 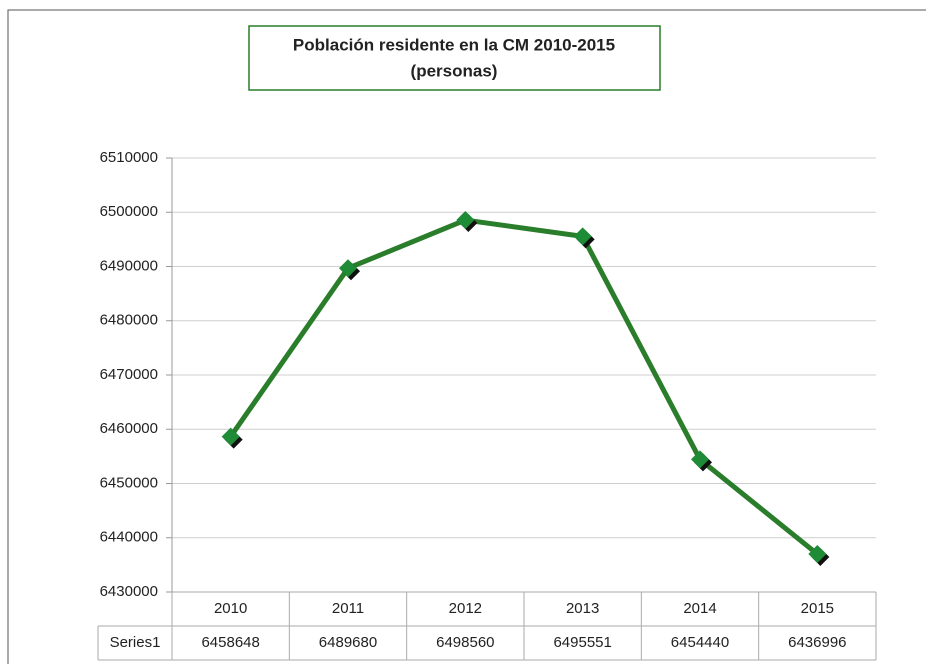 I want to click on table-value: 6436996, so click(x=817, y=642).